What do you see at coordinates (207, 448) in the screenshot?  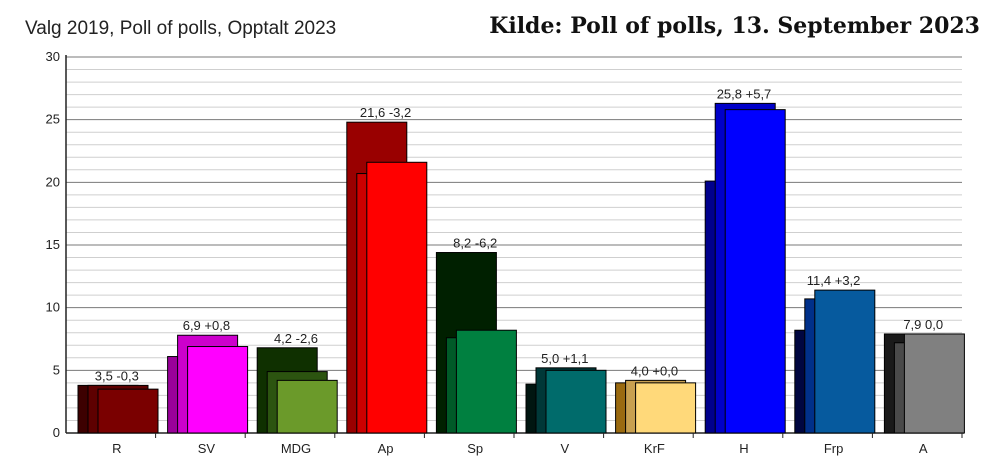 I see `x-tick-label: SV` at bounding box center [207, 448].